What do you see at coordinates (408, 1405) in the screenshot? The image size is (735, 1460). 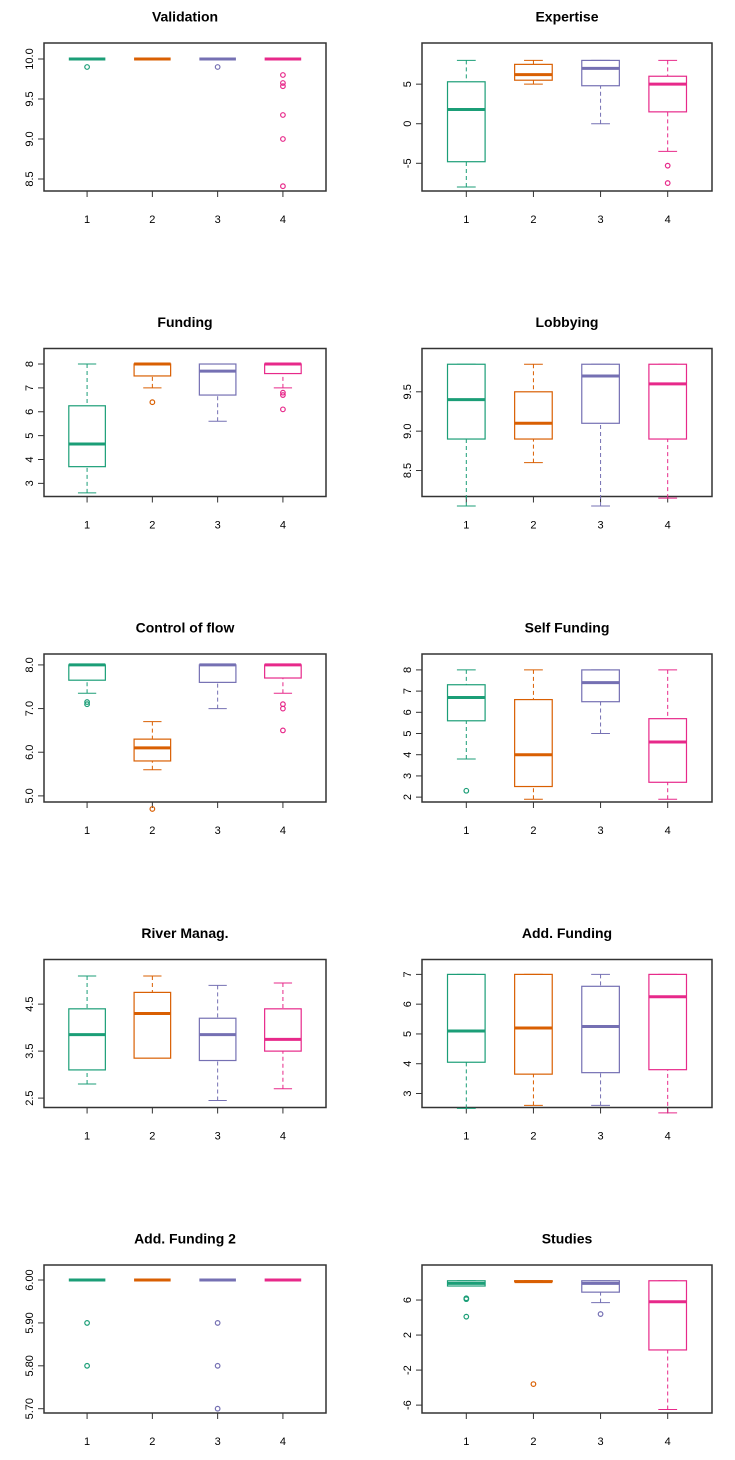 I see `y-tick-label: -6` at bounding box center [408, 1405].